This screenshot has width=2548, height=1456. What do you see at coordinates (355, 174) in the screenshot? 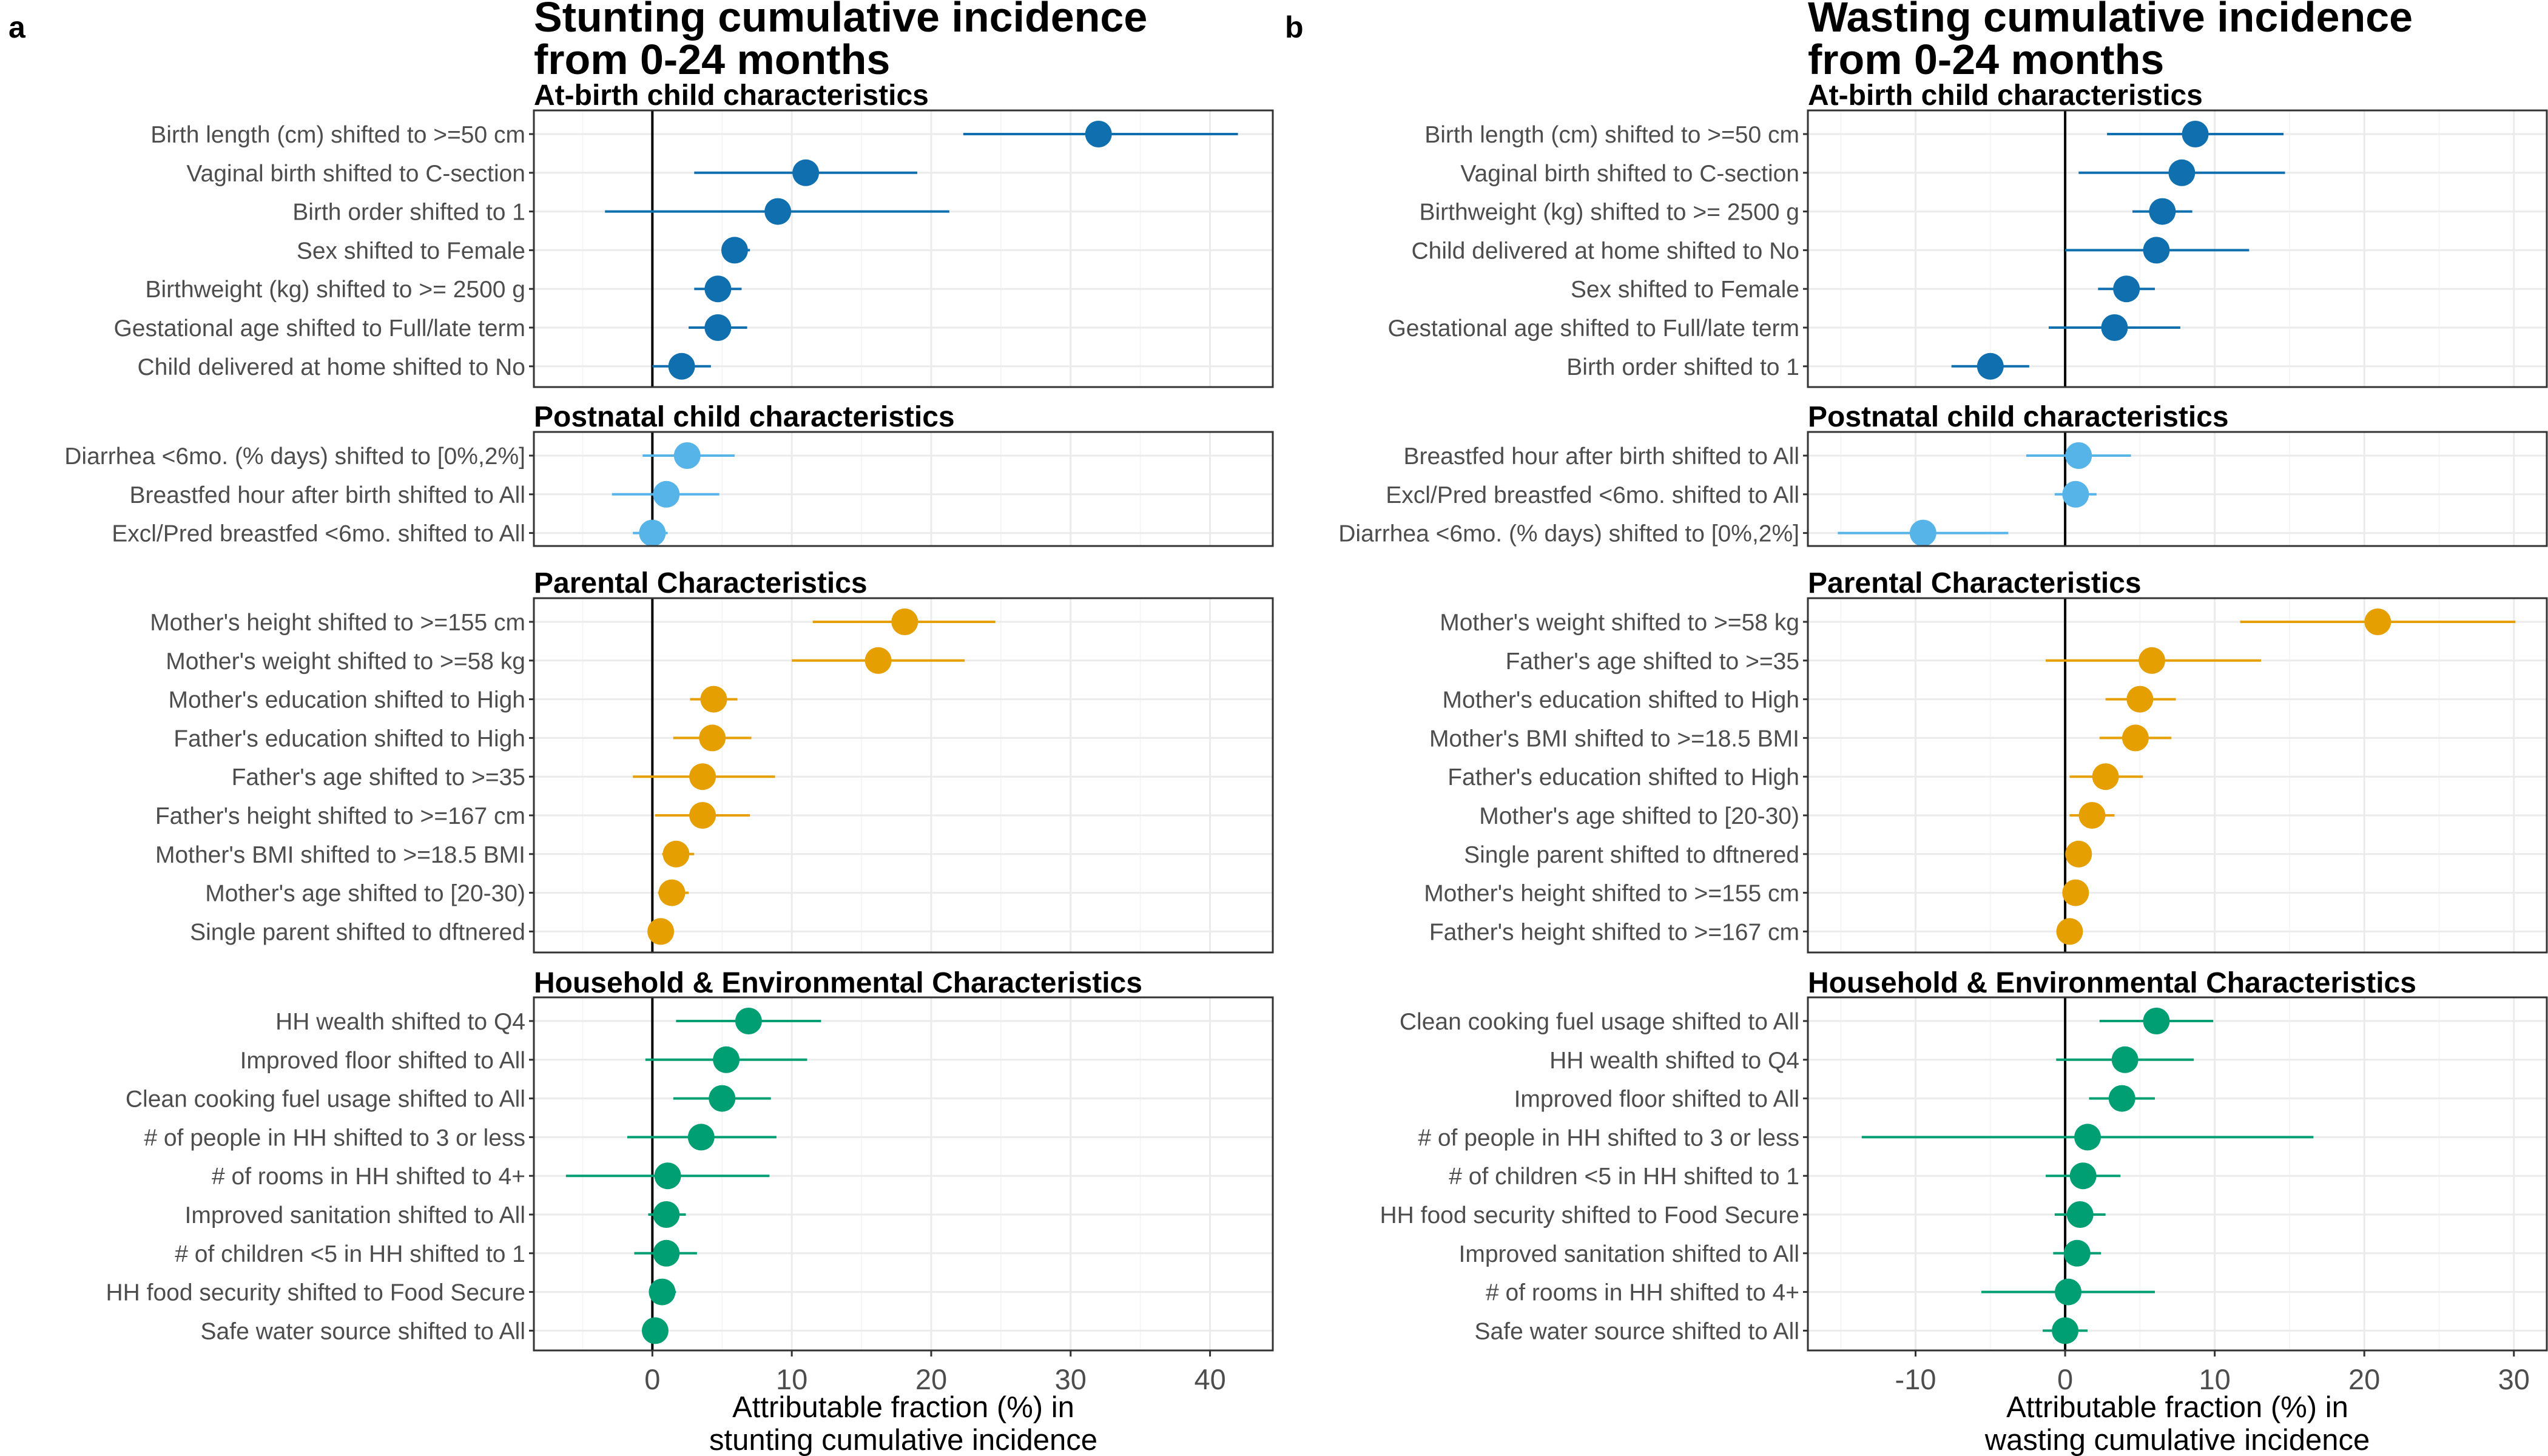
I see `row-label: Vaginal birth shifted to C-section` at bounding box center [355, 174].